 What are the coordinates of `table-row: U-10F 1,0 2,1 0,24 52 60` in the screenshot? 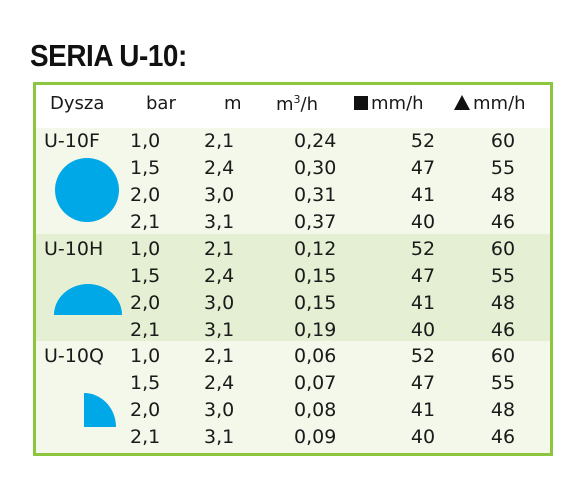 It's located at (293, 141).